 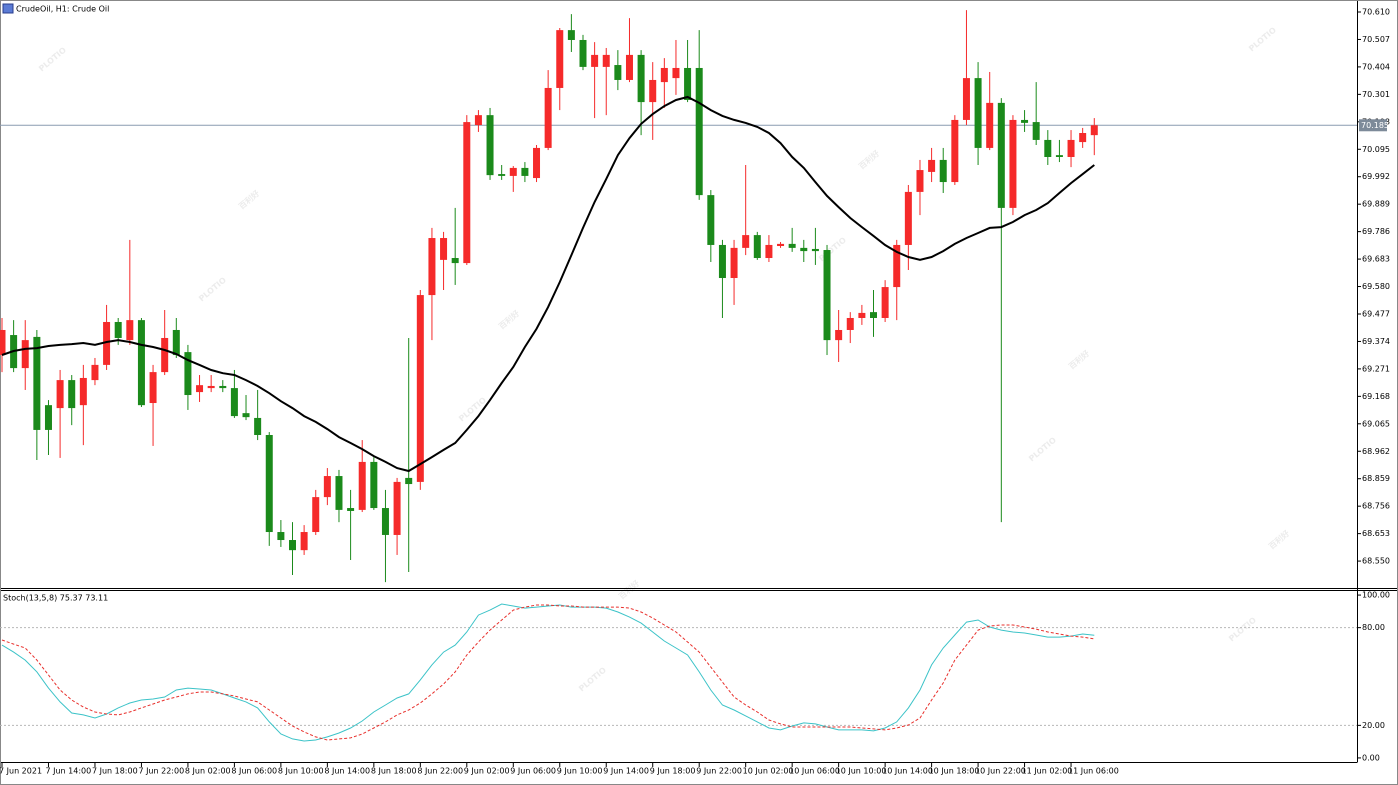 I want to click on x-tick-label: 10 Jun 14:00, so click(x=907, y=771).